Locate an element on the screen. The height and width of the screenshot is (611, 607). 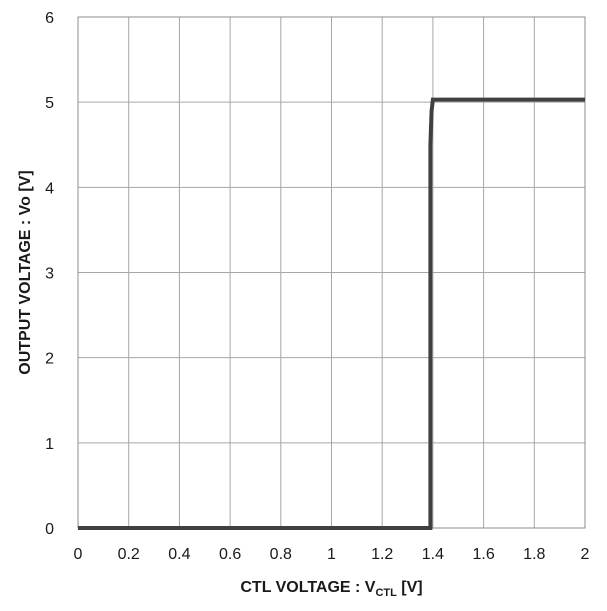
x-axis-title-main: CTL VOLTAGE : V is located at coordinates (307, 587).